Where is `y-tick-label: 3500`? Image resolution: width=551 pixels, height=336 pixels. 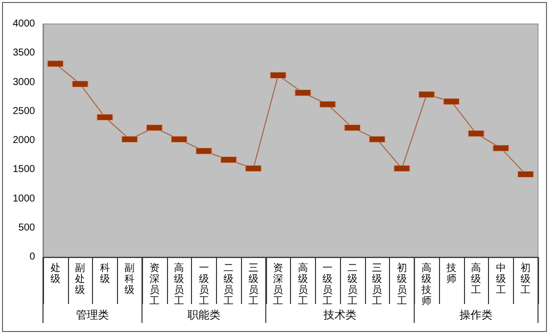
y-tick-label: 3500 is located at coordinates (24, 53).